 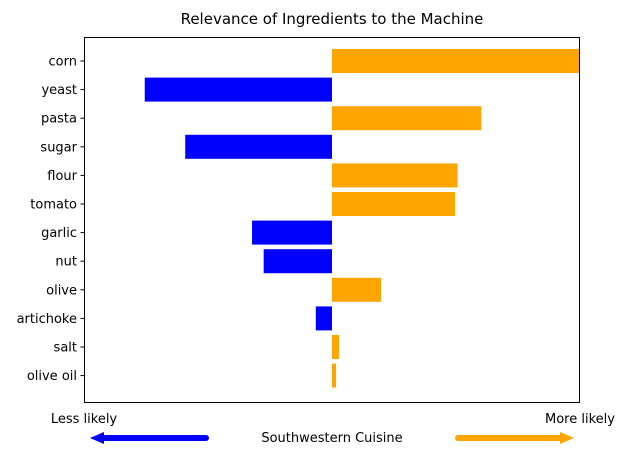 I want to click on bar-yeast, so click(x=238, y=89).